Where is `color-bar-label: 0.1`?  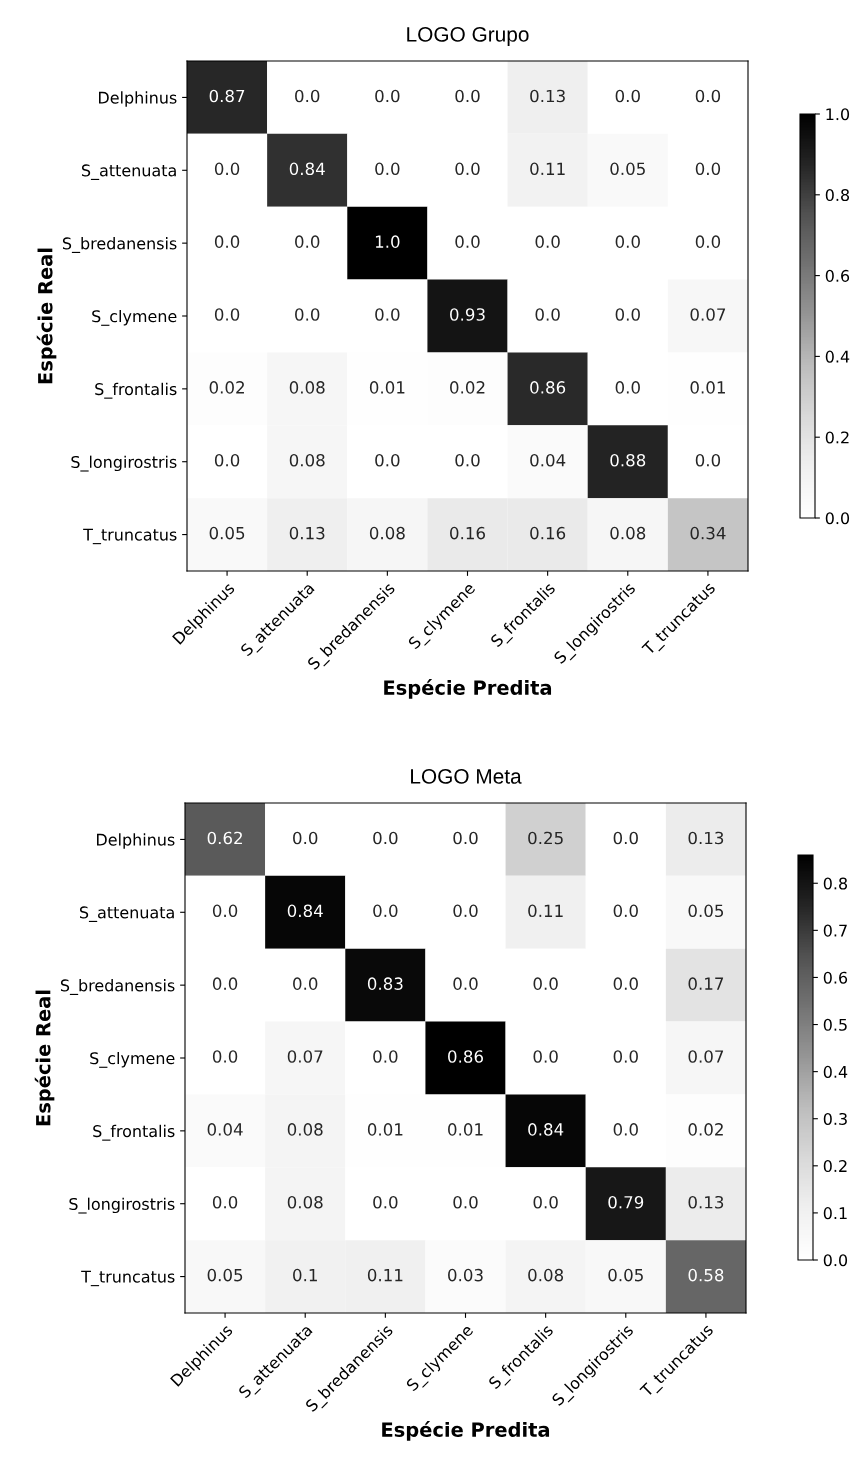
color-bar-label: 0.1 is located at coordinates (835, 1213).